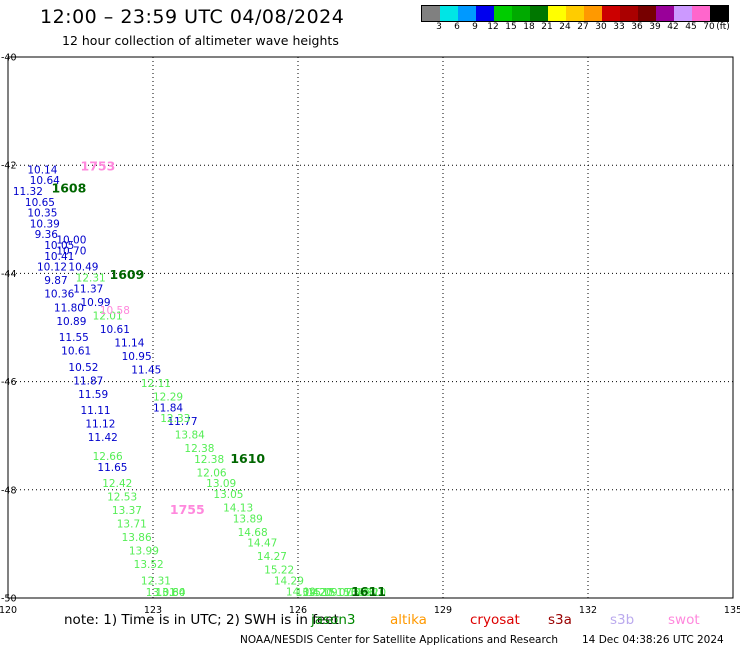 The height and width of the screenshot is (650, 740). What do you see at coordinates (149, 565) in the screenshot?
I see `wave-height-label: 13.52` at bounding box center [149, 565].